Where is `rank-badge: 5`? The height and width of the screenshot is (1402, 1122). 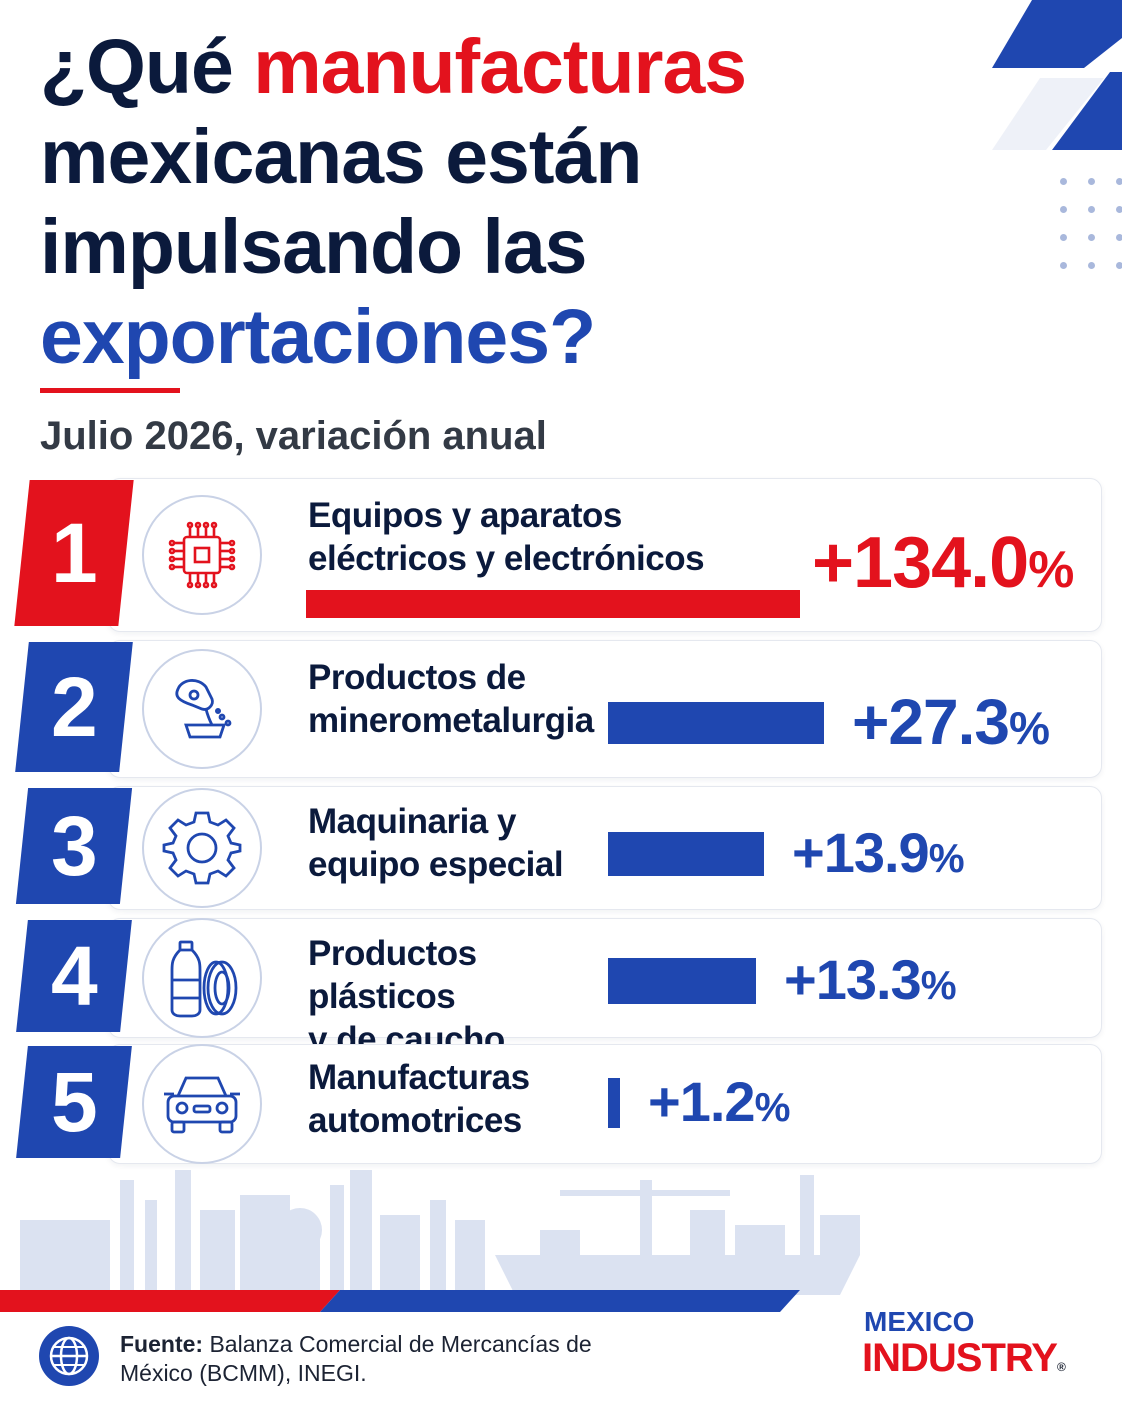
rank-badge: 5 is located at coordinates (74, 1102).